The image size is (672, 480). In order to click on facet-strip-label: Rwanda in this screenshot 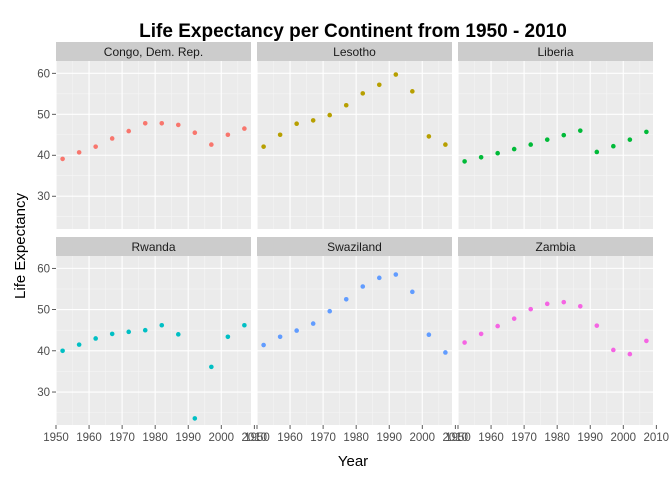, I will do `click(153, 247)`.